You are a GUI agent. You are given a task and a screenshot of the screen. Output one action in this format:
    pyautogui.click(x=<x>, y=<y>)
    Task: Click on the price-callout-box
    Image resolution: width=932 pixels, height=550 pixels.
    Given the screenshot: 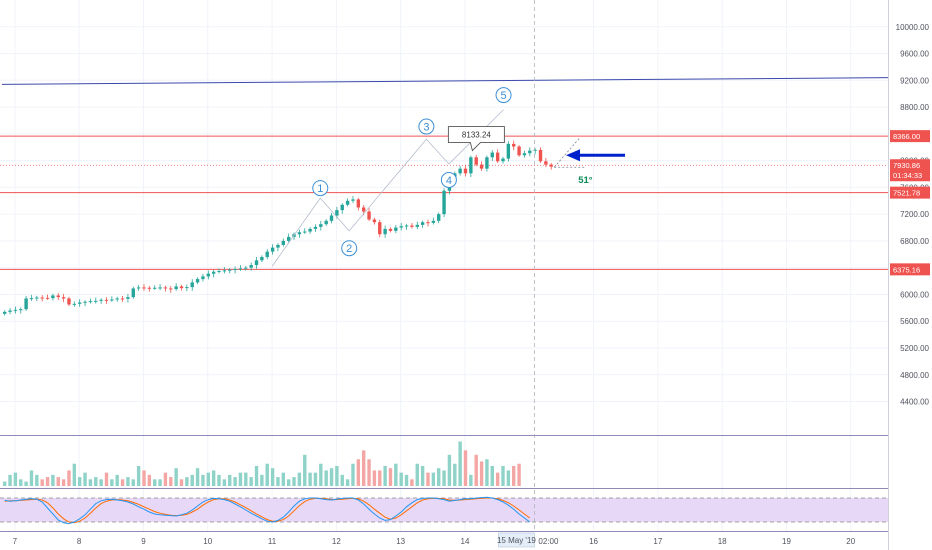 What is the action you would take?
    pyautogui.click(x=476, y=139)
    